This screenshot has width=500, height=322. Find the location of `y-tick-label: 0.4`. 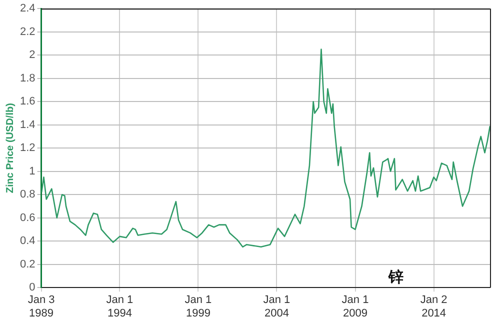

y-tick-label: 0.4 is located at coordinates (28, 241).